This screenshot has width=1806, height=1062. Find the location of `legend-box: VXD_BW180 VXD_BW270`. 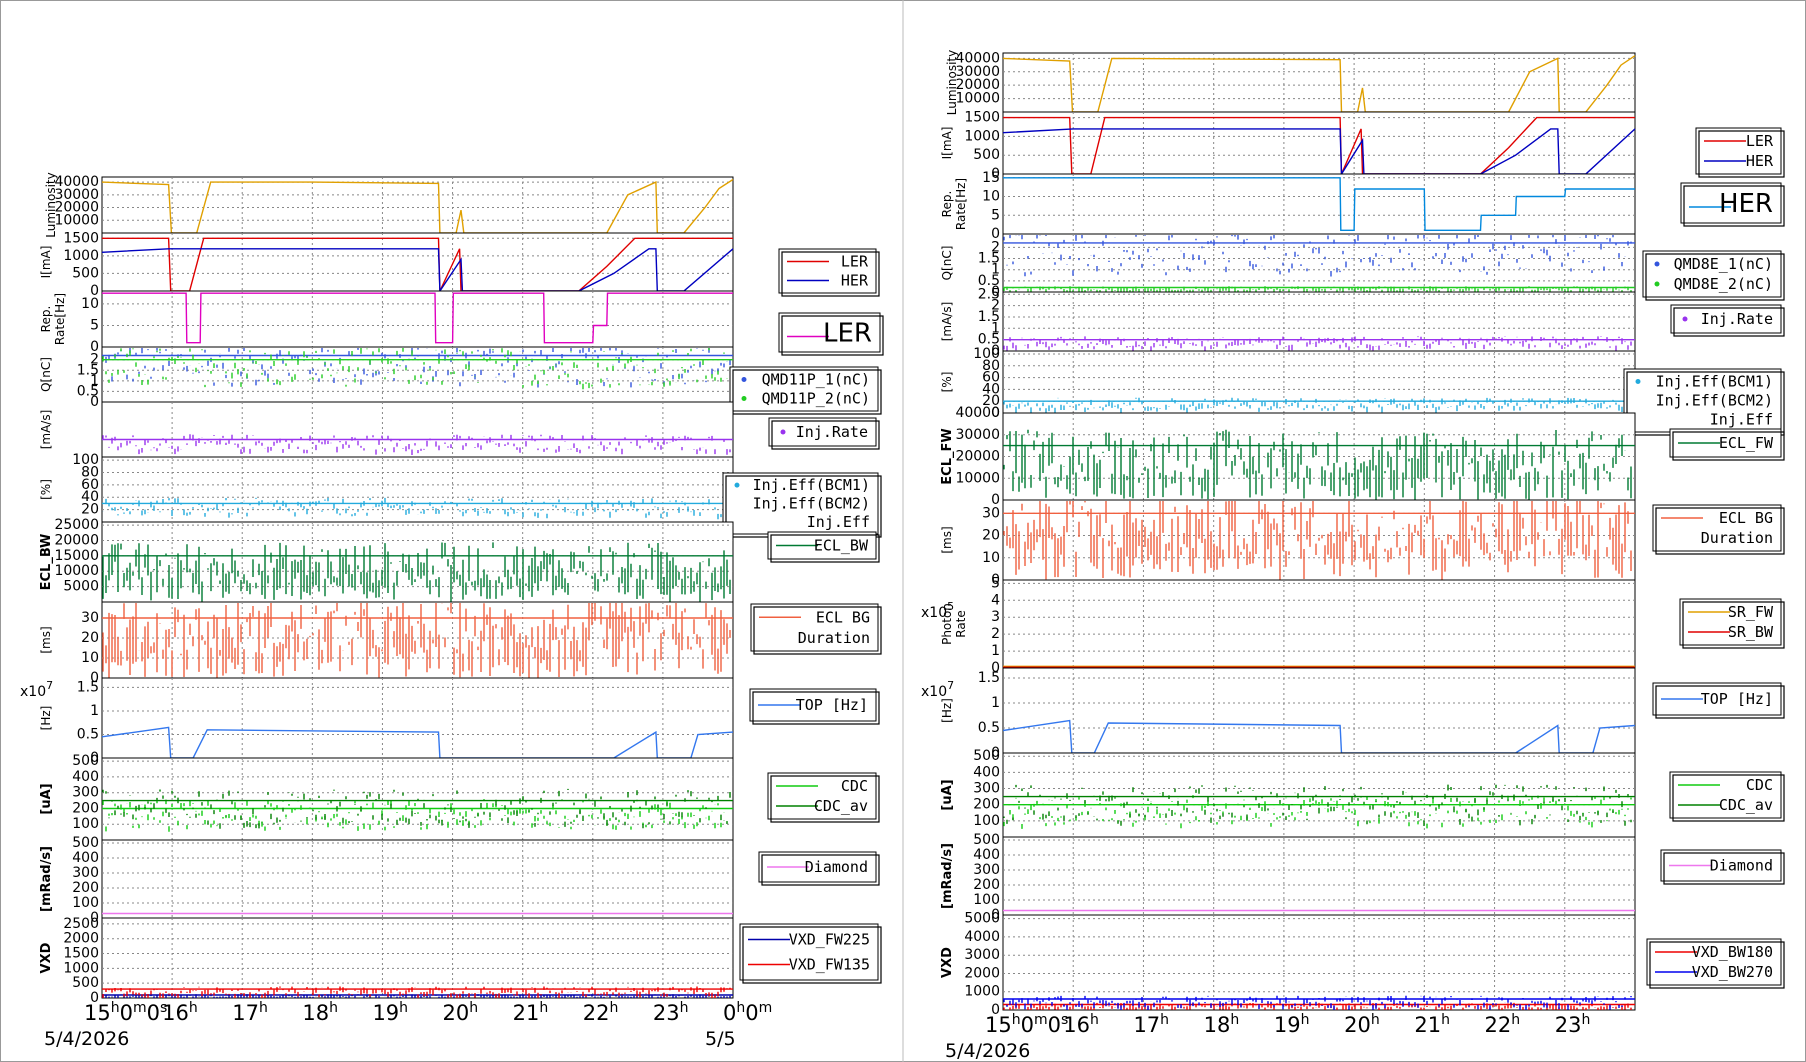

legend-box: VXD_BW180 VXD_BW270 is located at coordinates (1715, 963).